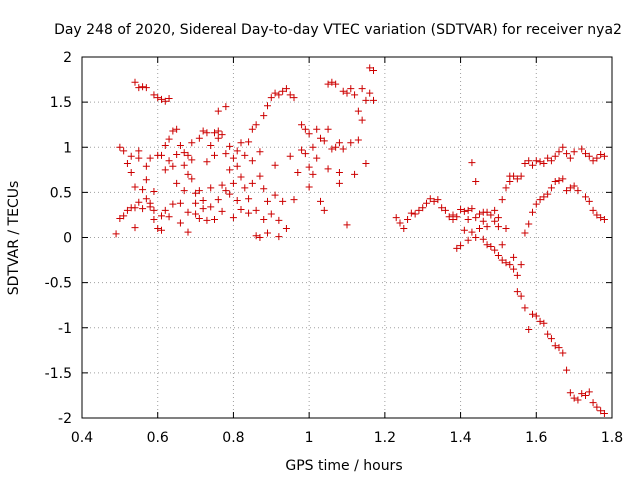 Image resolution: width=640 pixels, height=480 pixels. What do you see at coordinates (61, 193) in the screenshot?
I see `y-tick-label: 0.5` at bounding box center [61, 193].